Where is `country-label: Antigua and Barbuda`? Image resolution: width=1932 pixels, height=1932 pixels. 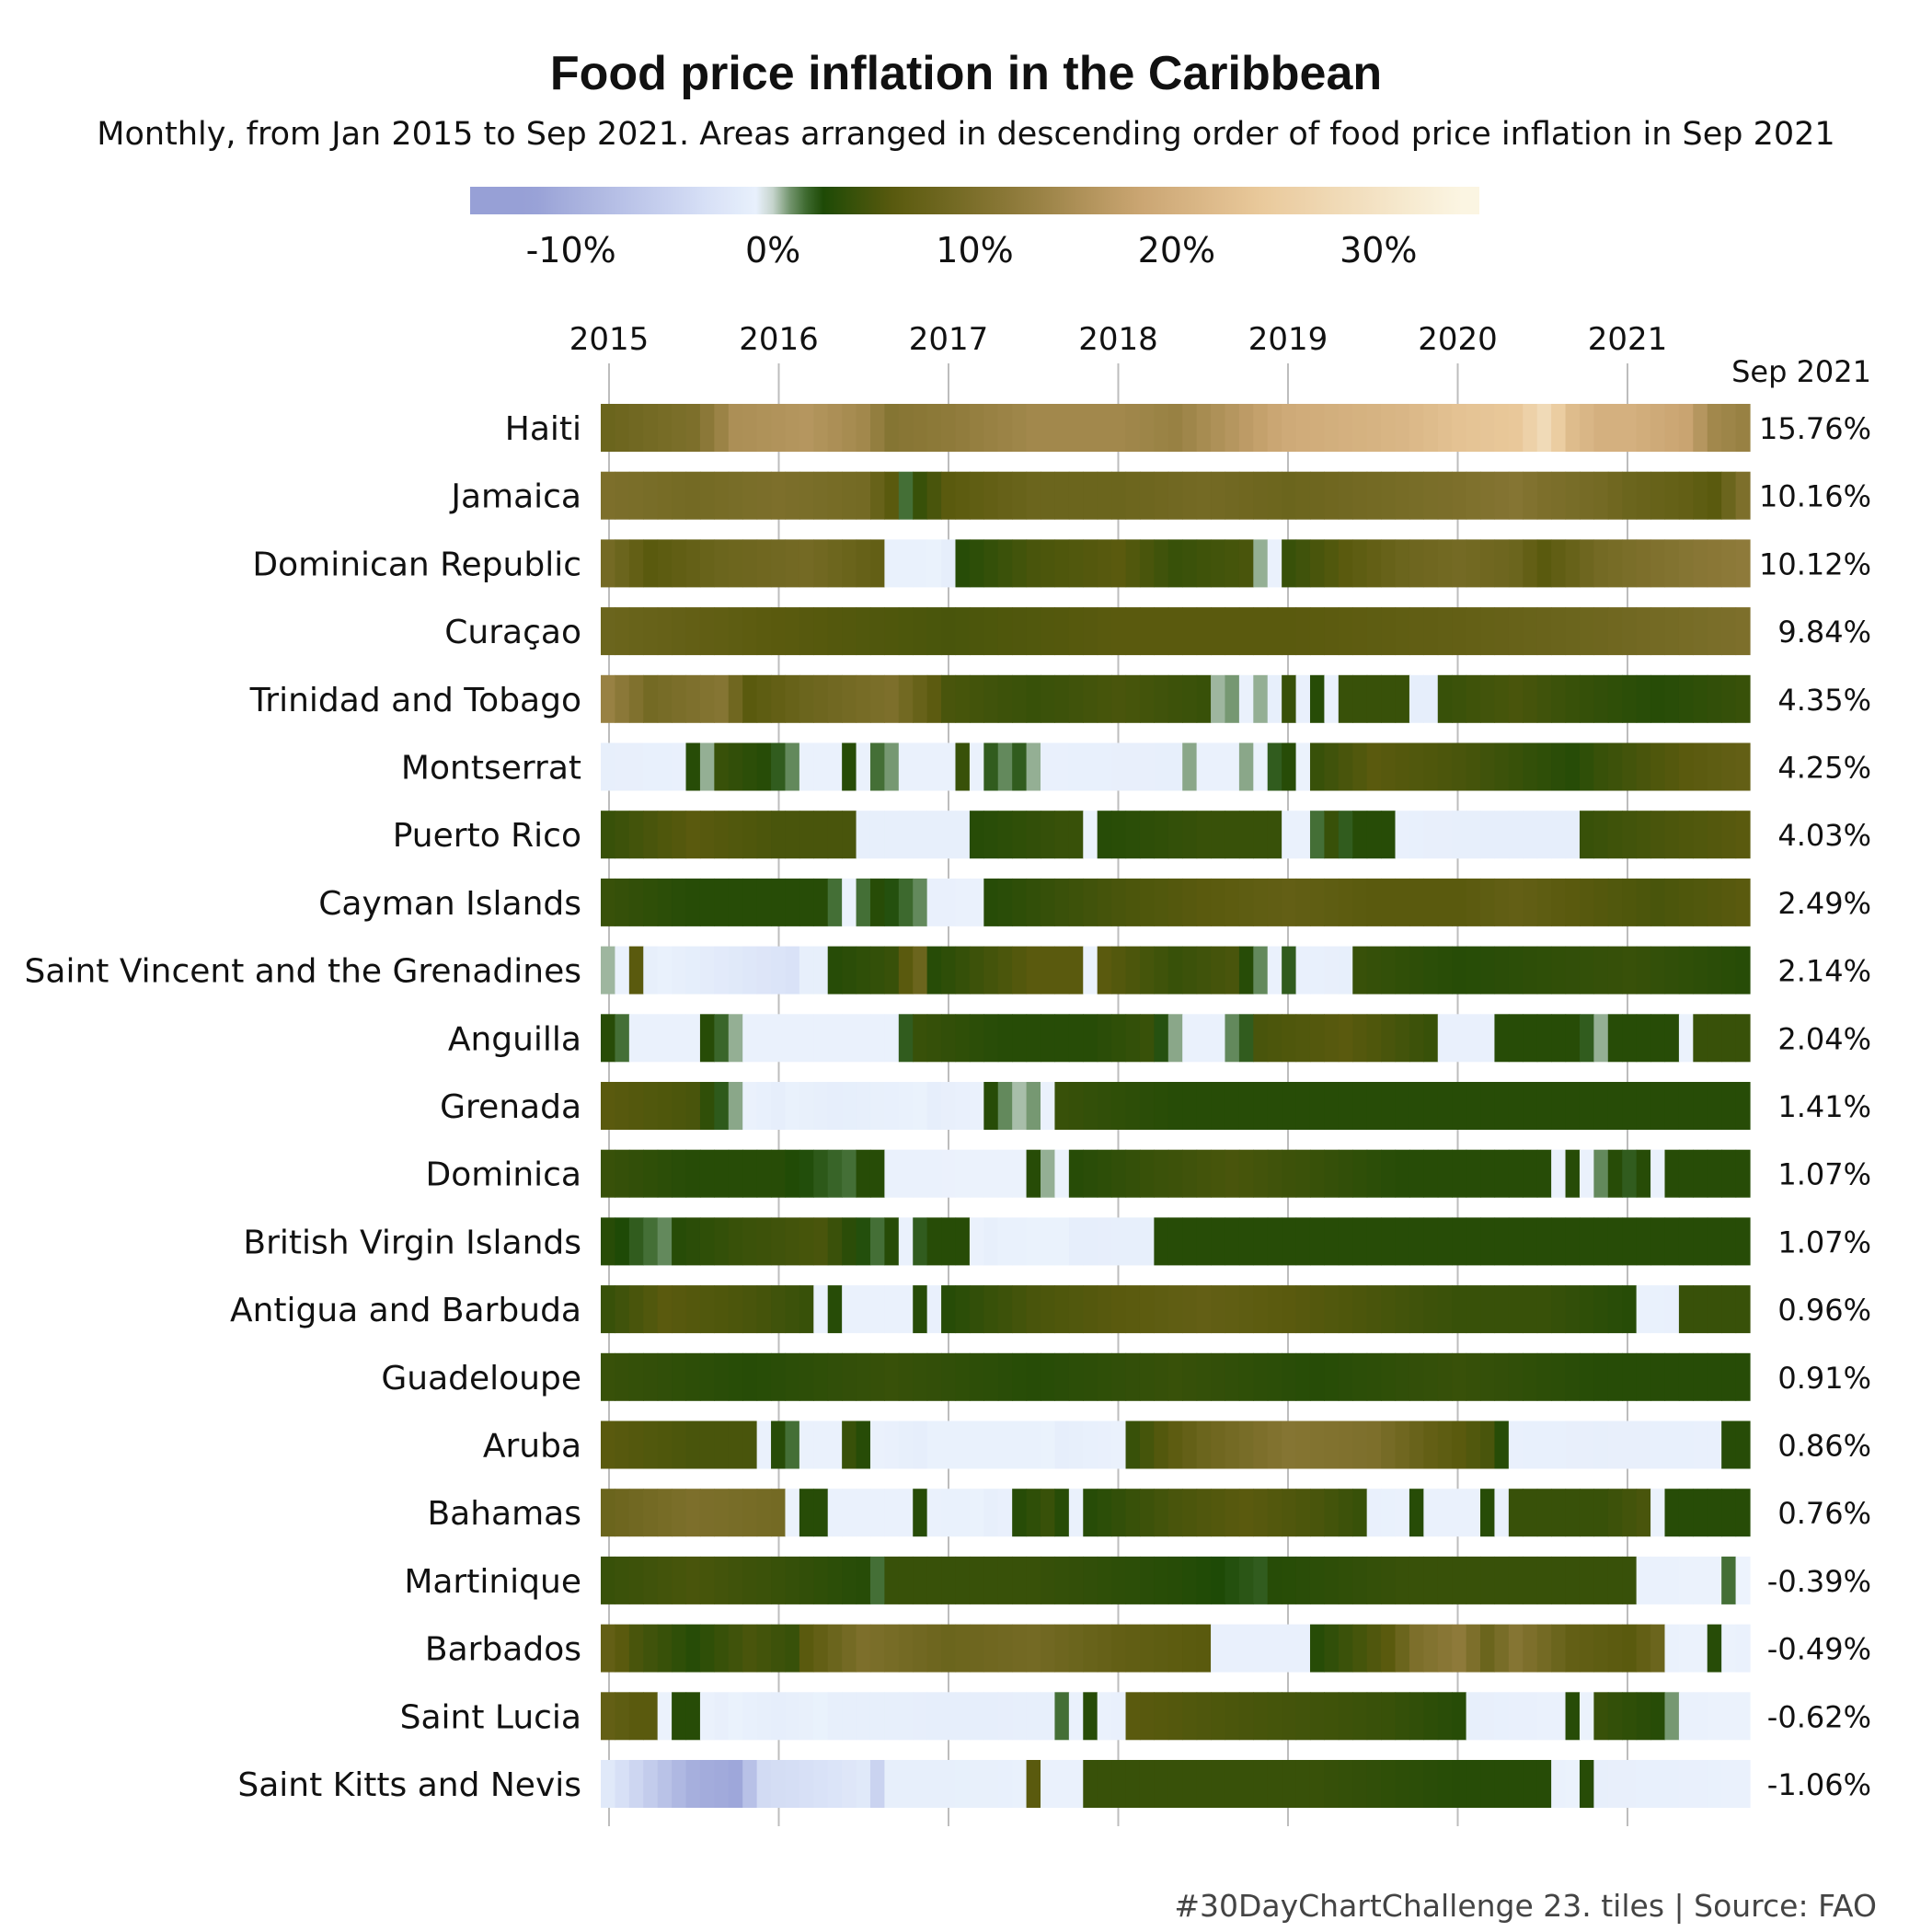
country-label: Antigua and Barbuda is located at coordinates (405, 1310).